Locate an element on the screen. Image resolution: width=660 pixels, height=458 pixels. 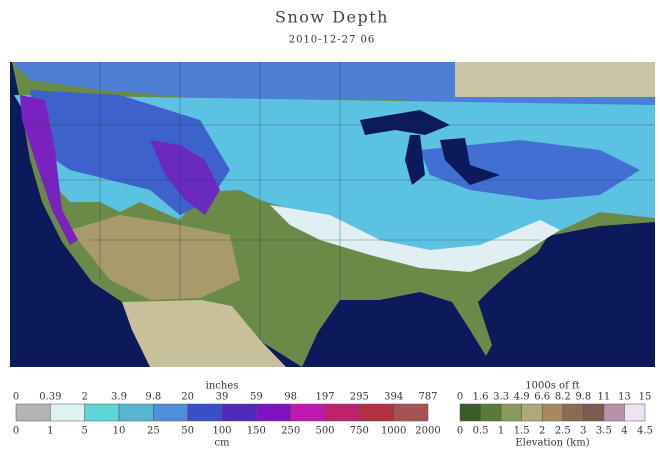
legend-label-bottom: 750 is located at coordinates (359, 431).